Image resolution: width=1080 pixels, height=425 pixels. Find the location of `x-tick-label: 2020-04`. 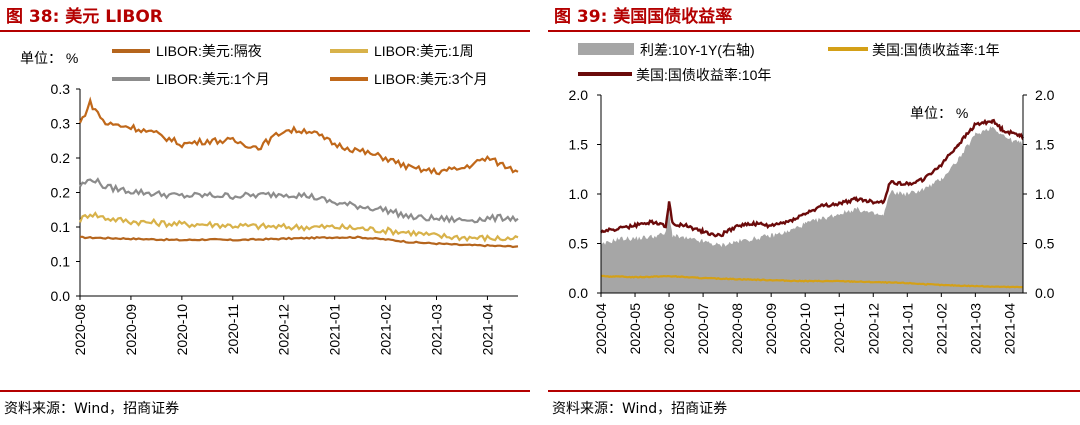

x-tick-label: 2020-04 is located at coordinates (601, 329).